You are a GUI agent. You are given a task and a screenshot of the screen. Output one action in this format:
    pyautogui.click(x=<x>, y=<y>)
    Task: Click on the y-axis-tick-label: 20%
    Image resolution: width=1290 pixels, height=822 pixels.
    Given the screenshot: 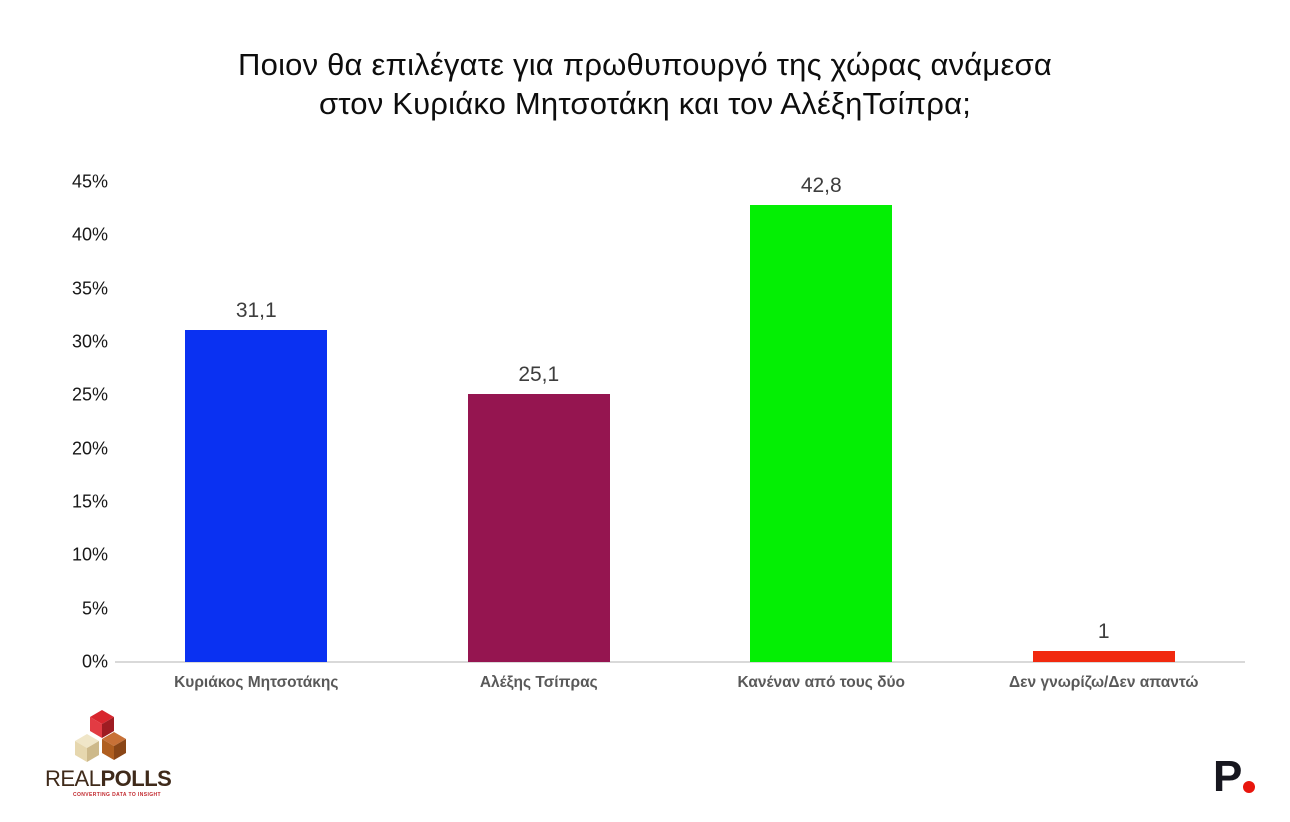 What is the action you would take?
    pyautogui.click(x=89, y=448)
    